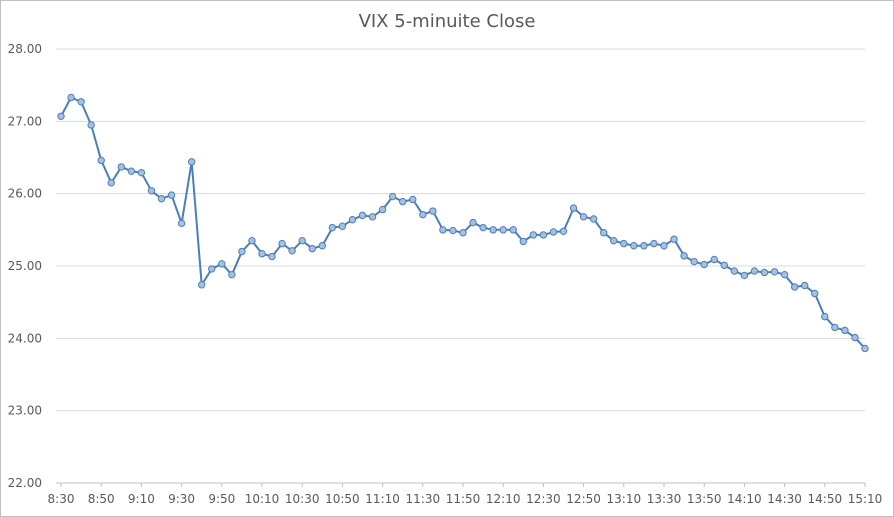 Image resolution: width=894 pixels, height=517 pixels. I want to click on x-tick-label: 14:50, so click(825, 499).